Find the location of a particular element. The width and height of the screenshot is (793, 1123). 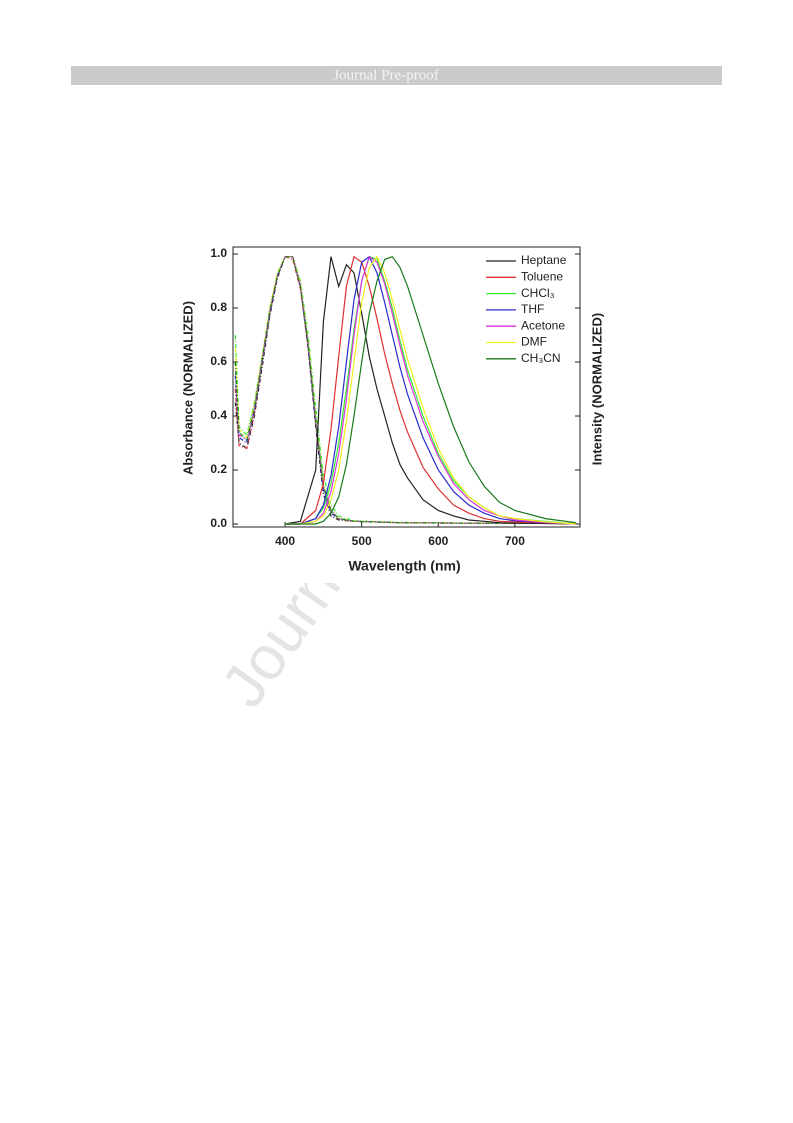

y-axis-title: Absorbance (NORMALIZED) is located at coordinates (187, 388).